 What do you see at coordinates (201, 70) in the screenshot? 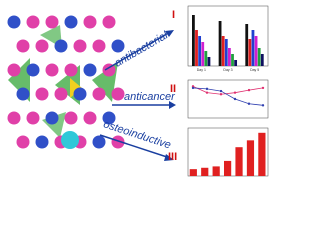
I see `x-tick-label: Day 1` at bounding box center [201, 70].